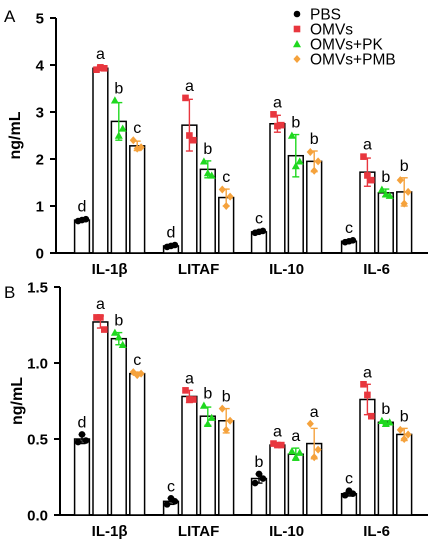 The width and height of the screenshot is (435, 555). I want to click on legend-label: OMVs, so click(331, 30).